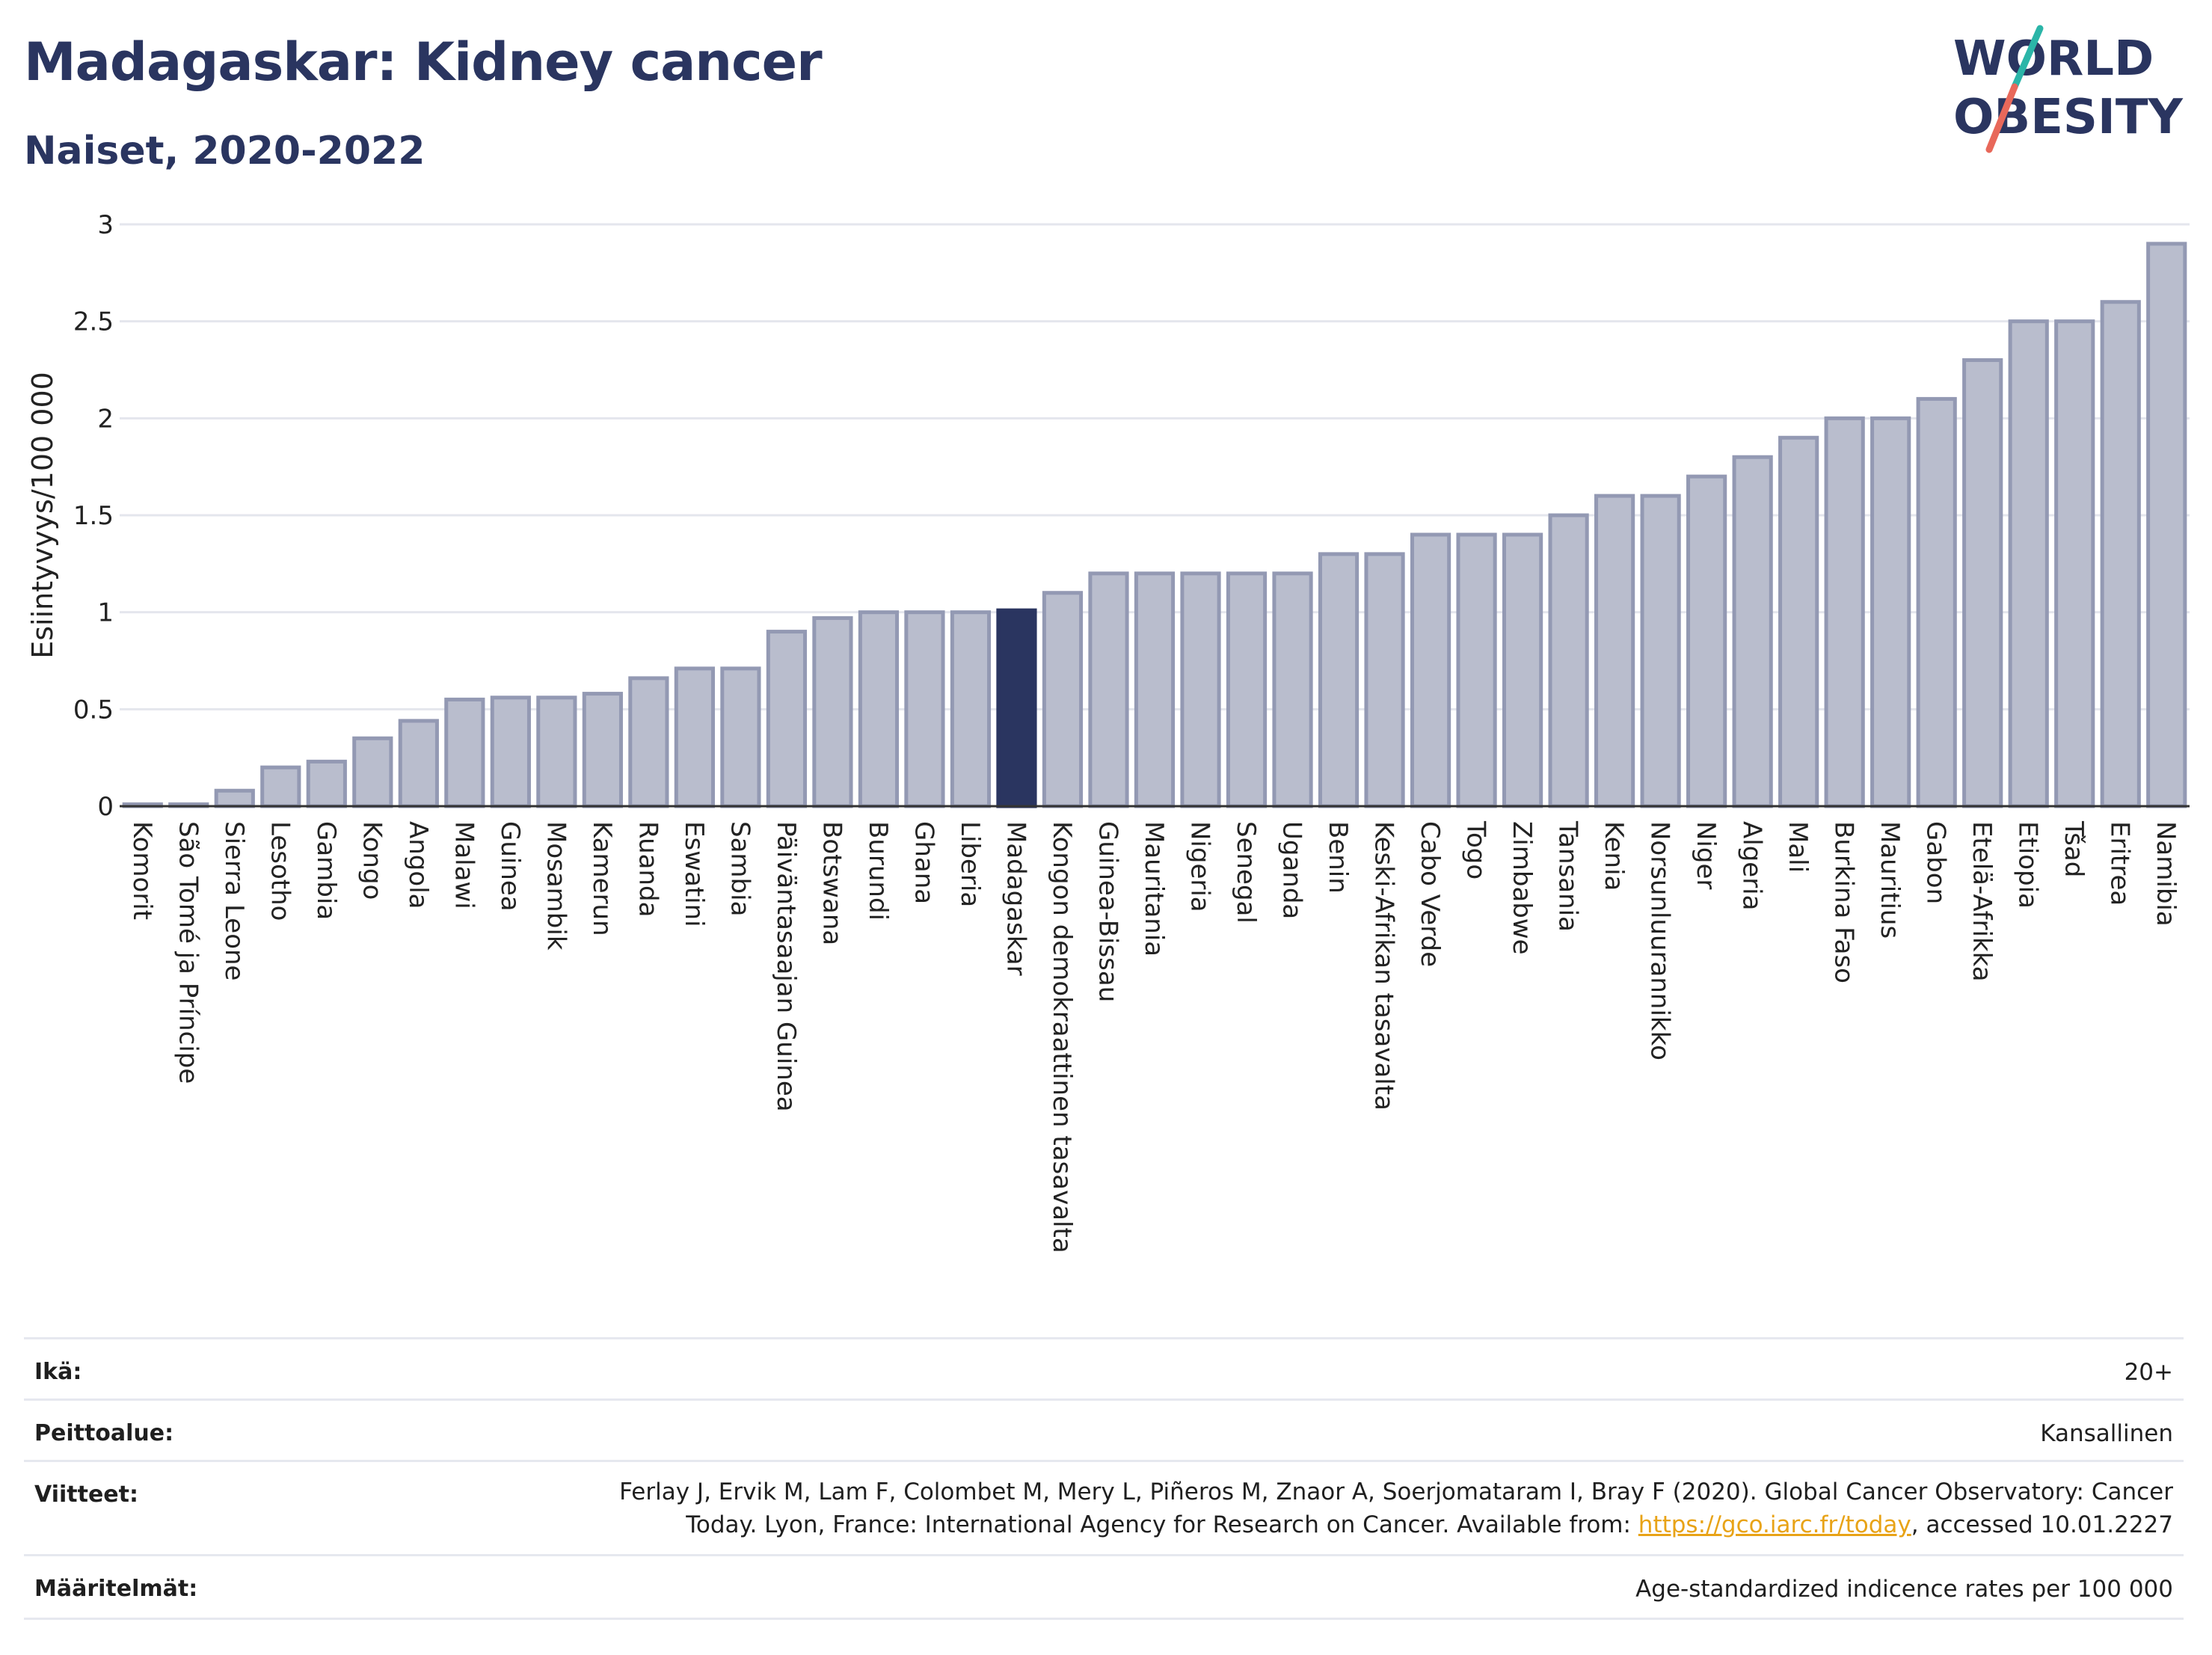  What do you see at coordinates (1063, 699) in the screenshot?
I see `bar-kongon-demokraattinen-tasavalta` at bounding box center [1063, 699].